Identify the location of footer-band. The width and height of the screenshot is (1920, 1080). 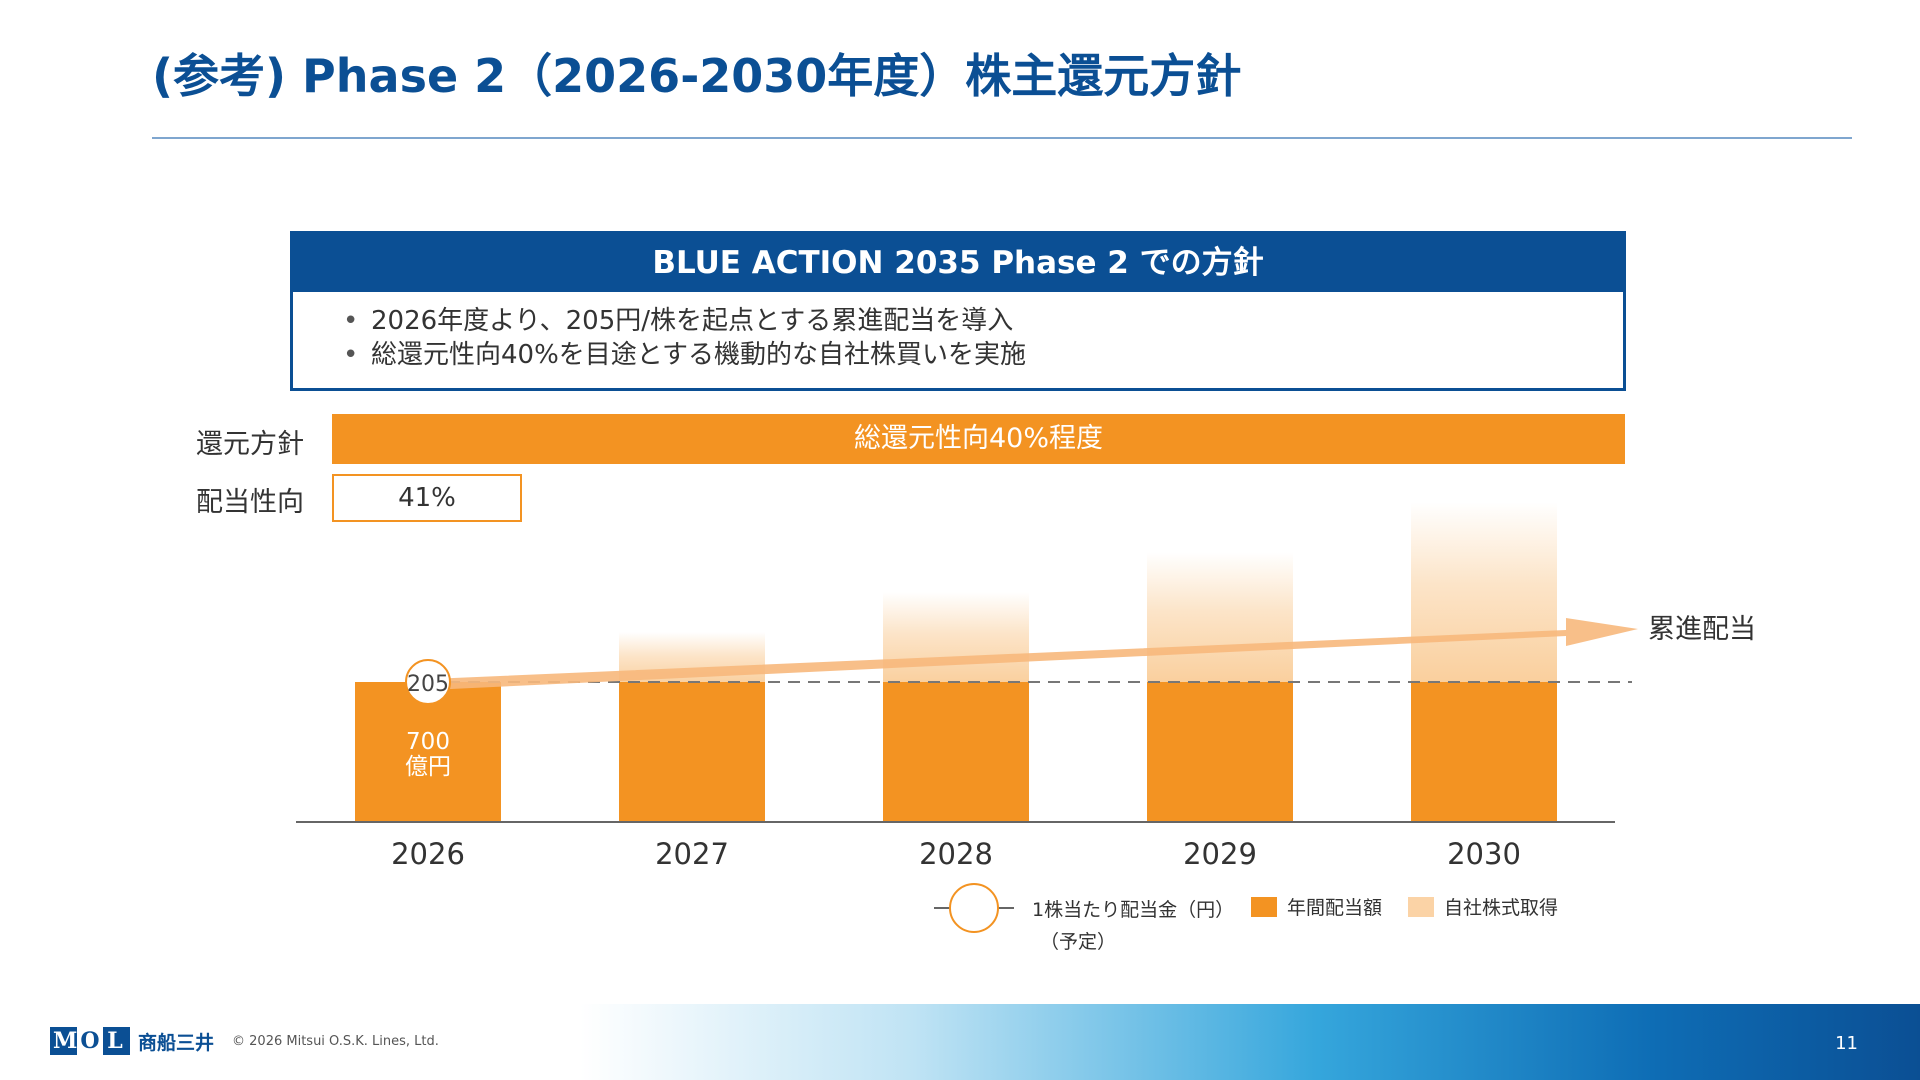
(1250, 1042).